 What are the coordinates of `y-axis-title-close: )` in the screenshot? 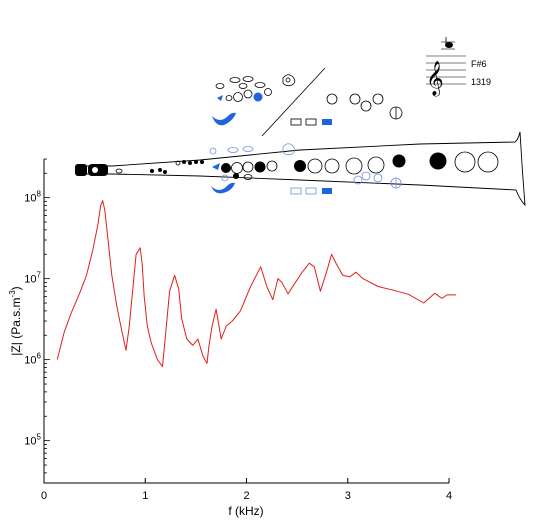 It's located at (16, 288).